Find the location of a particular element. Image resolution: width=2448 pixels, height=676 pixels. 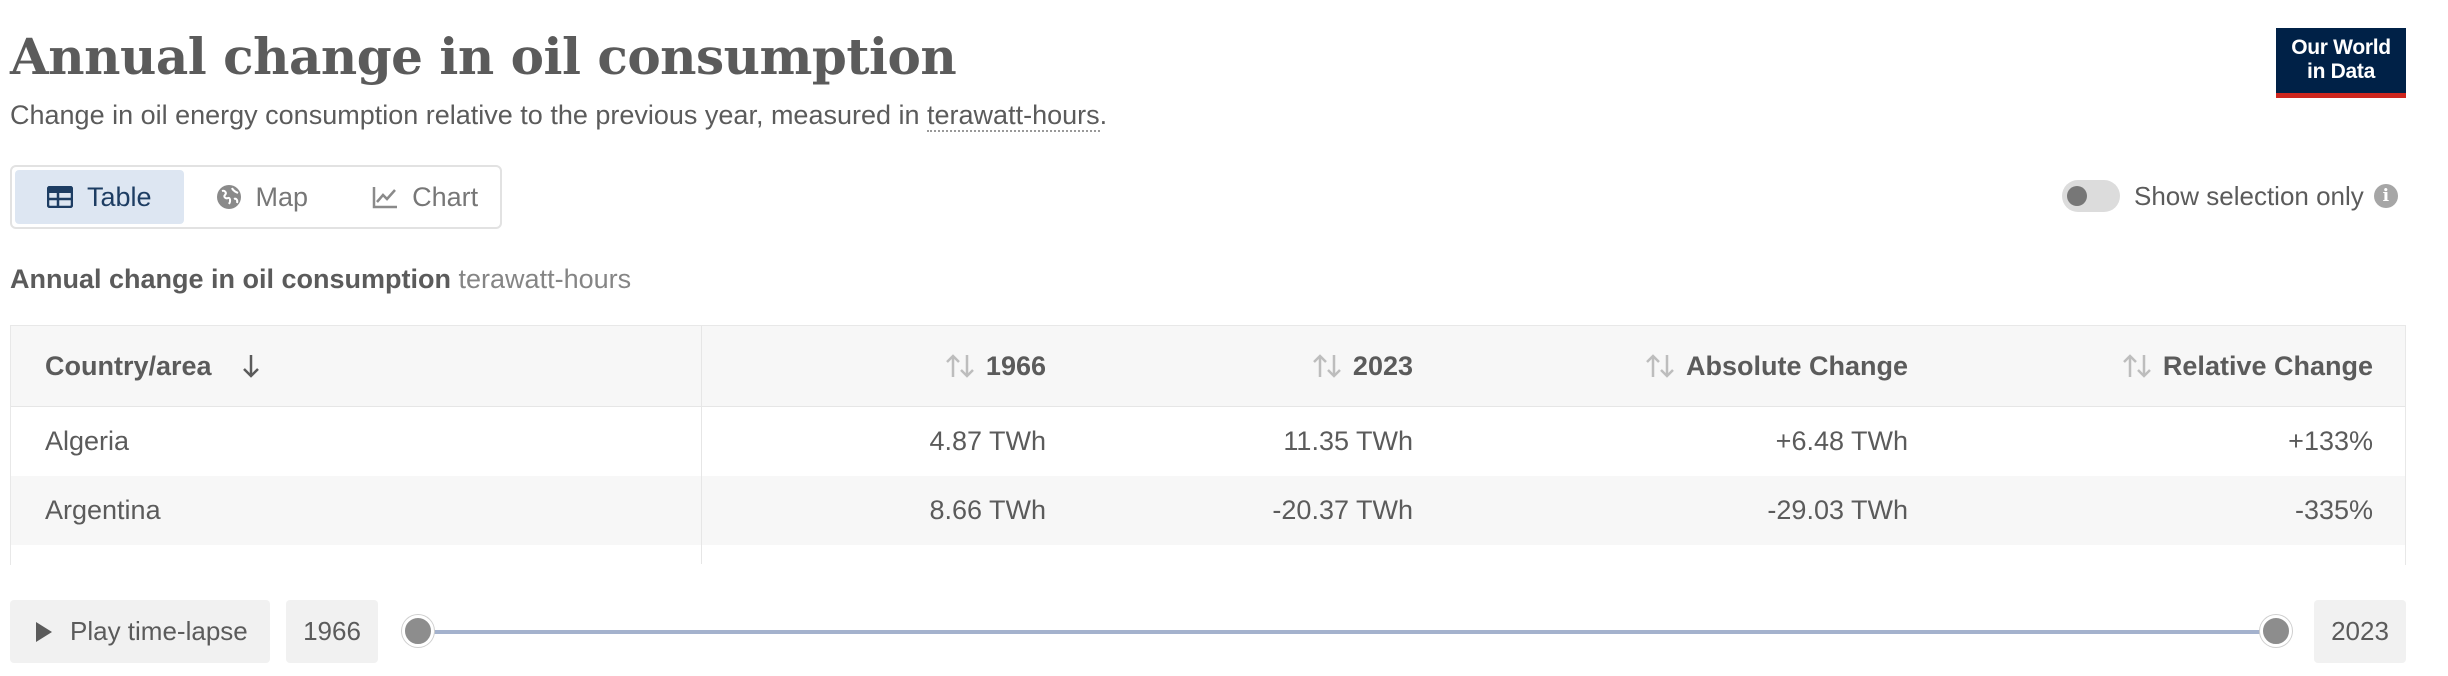

start-year-handle is located at coordinates (418, 631).